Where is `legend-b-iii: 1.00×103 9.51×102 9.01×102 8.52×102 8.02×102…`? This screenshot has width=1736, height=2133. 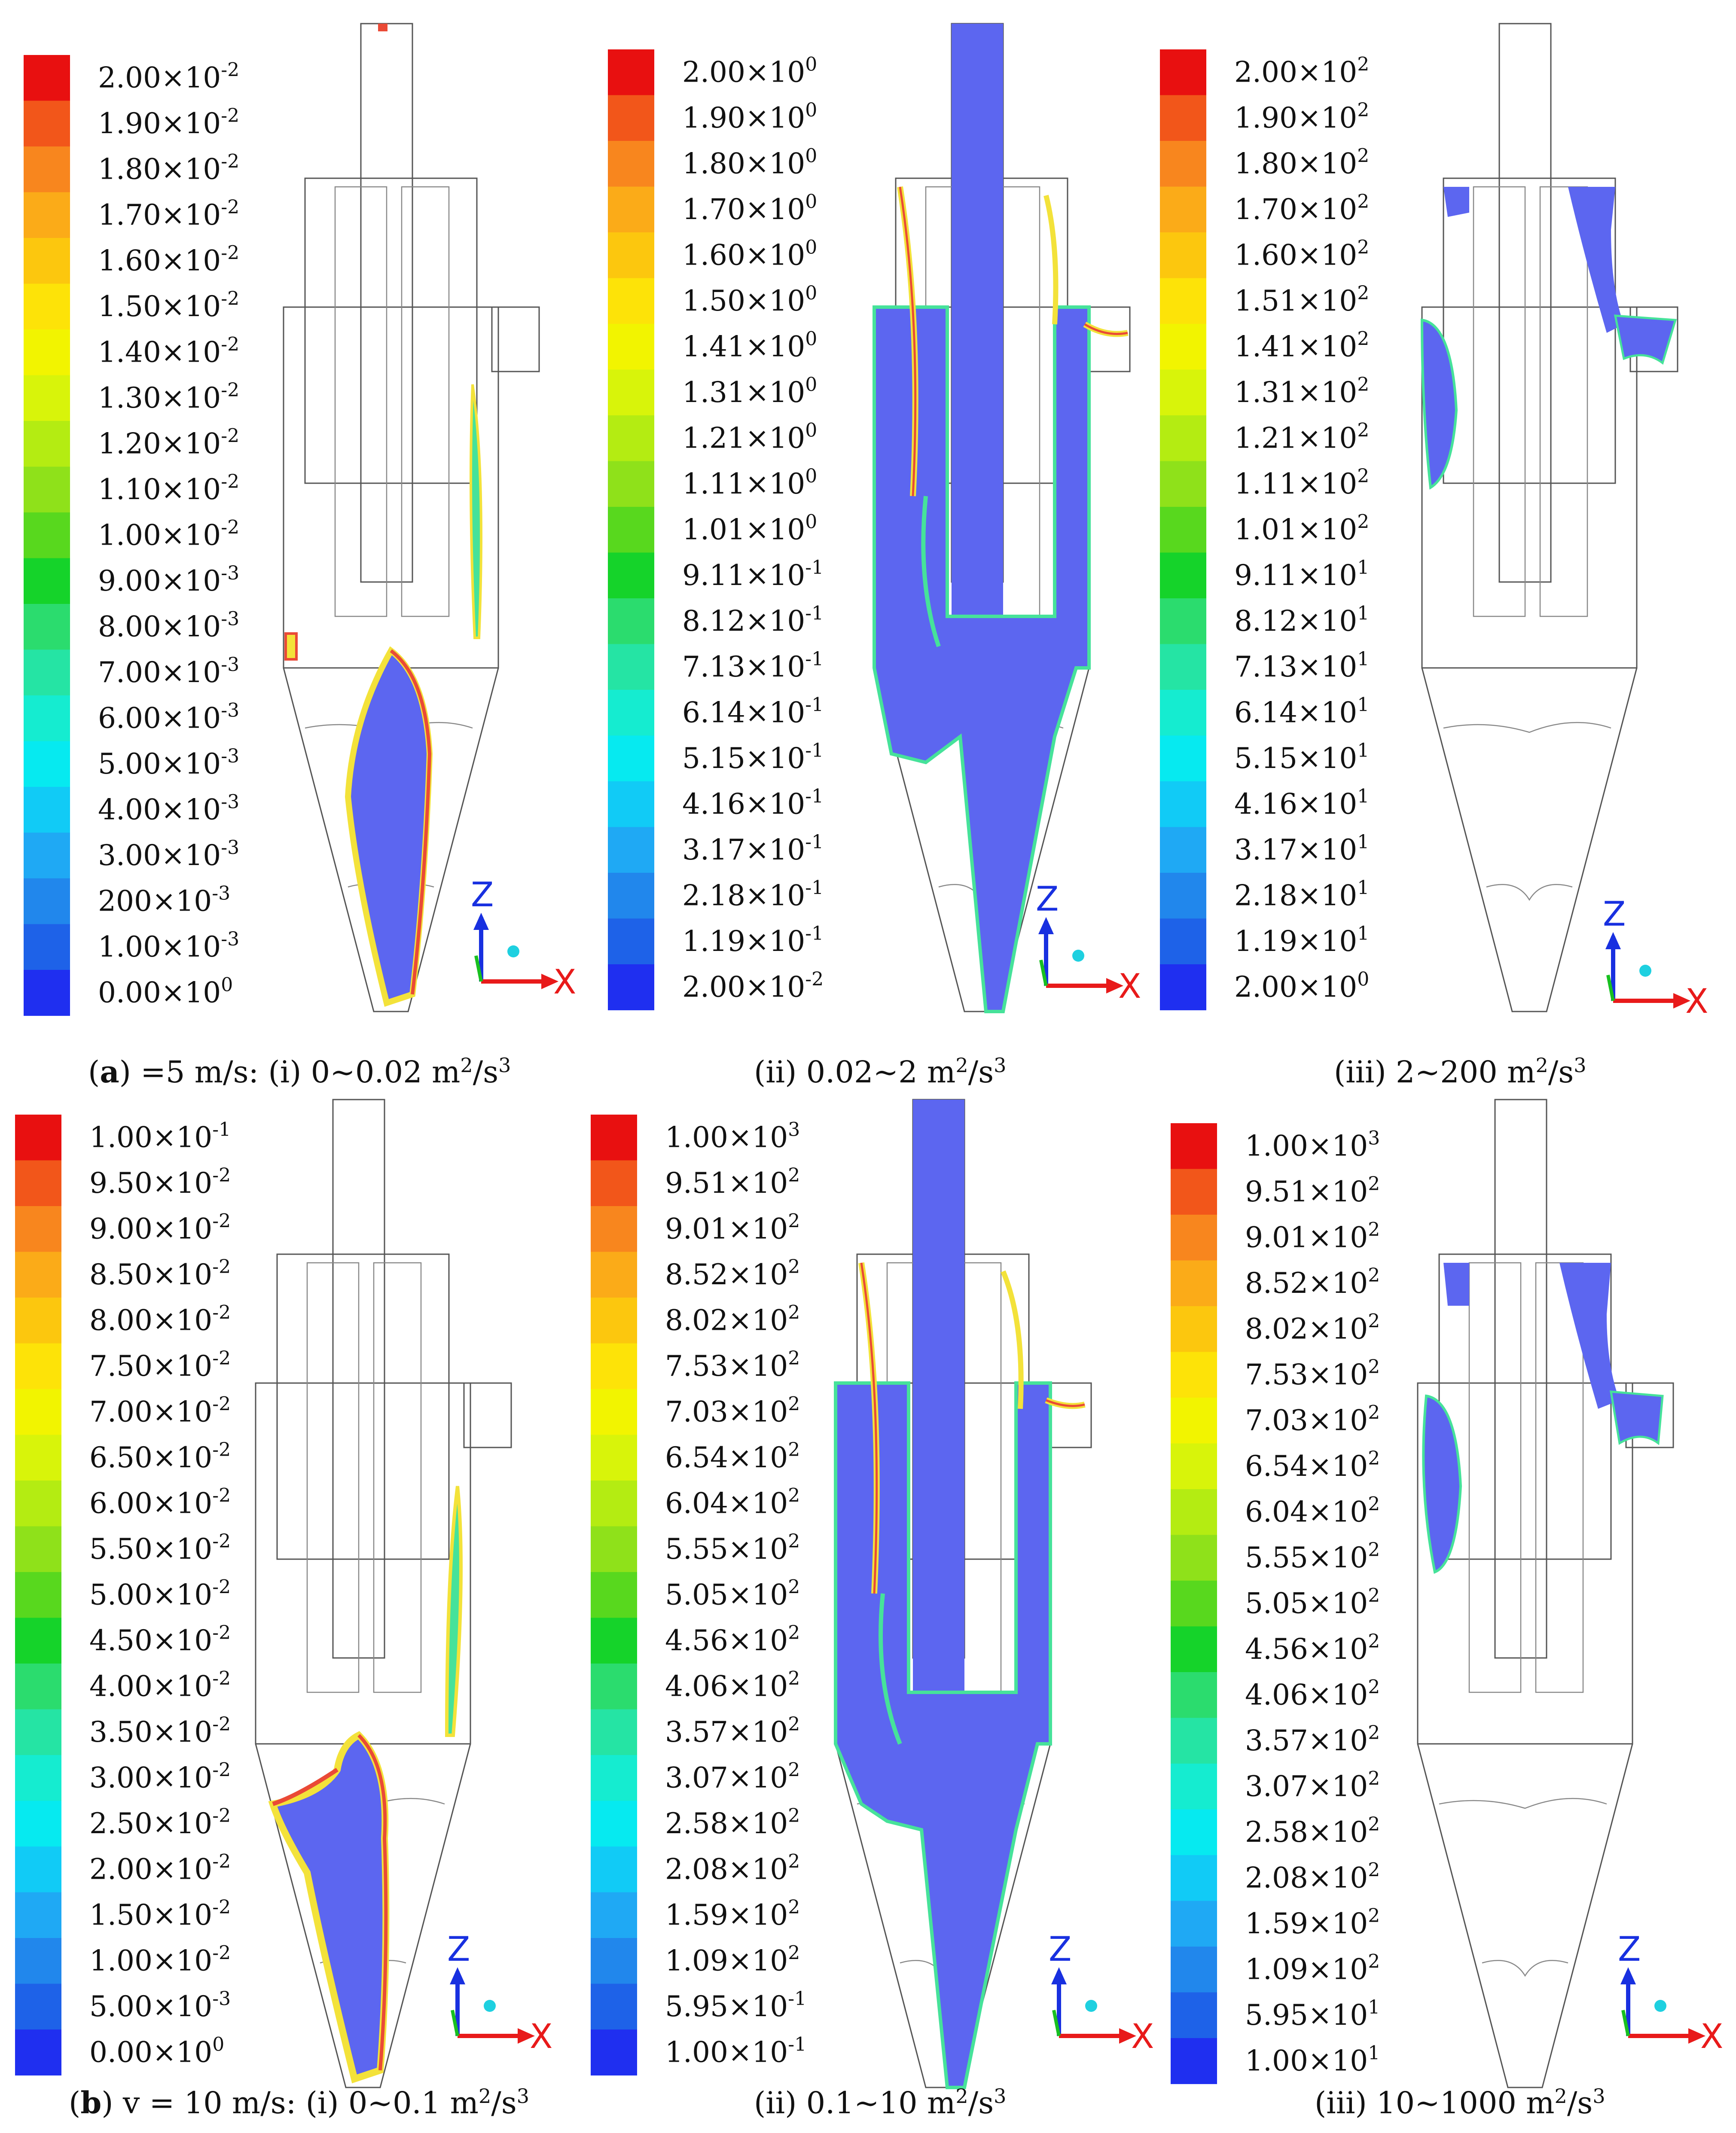
legend-b-iii: 1.00×103 9.51×102 9.01×102 8.52×102 8.02×102… is located at coordinates (1275, 1603).